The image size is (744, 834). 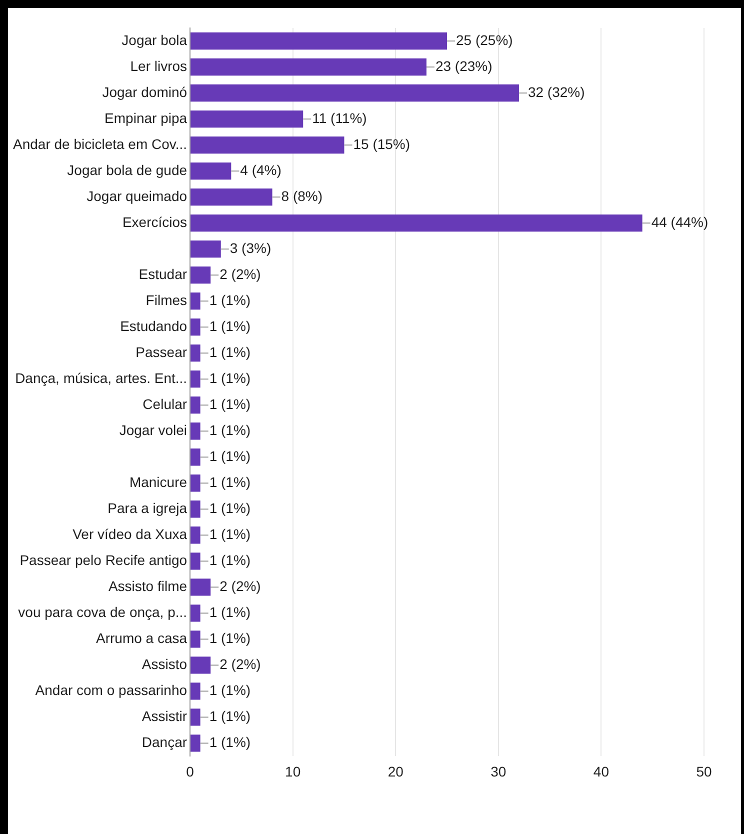 What do you see at coordinates (158, 482) in the screenshot?
I see `y-tick-label: Manicure` at bounding box center [158, 482].